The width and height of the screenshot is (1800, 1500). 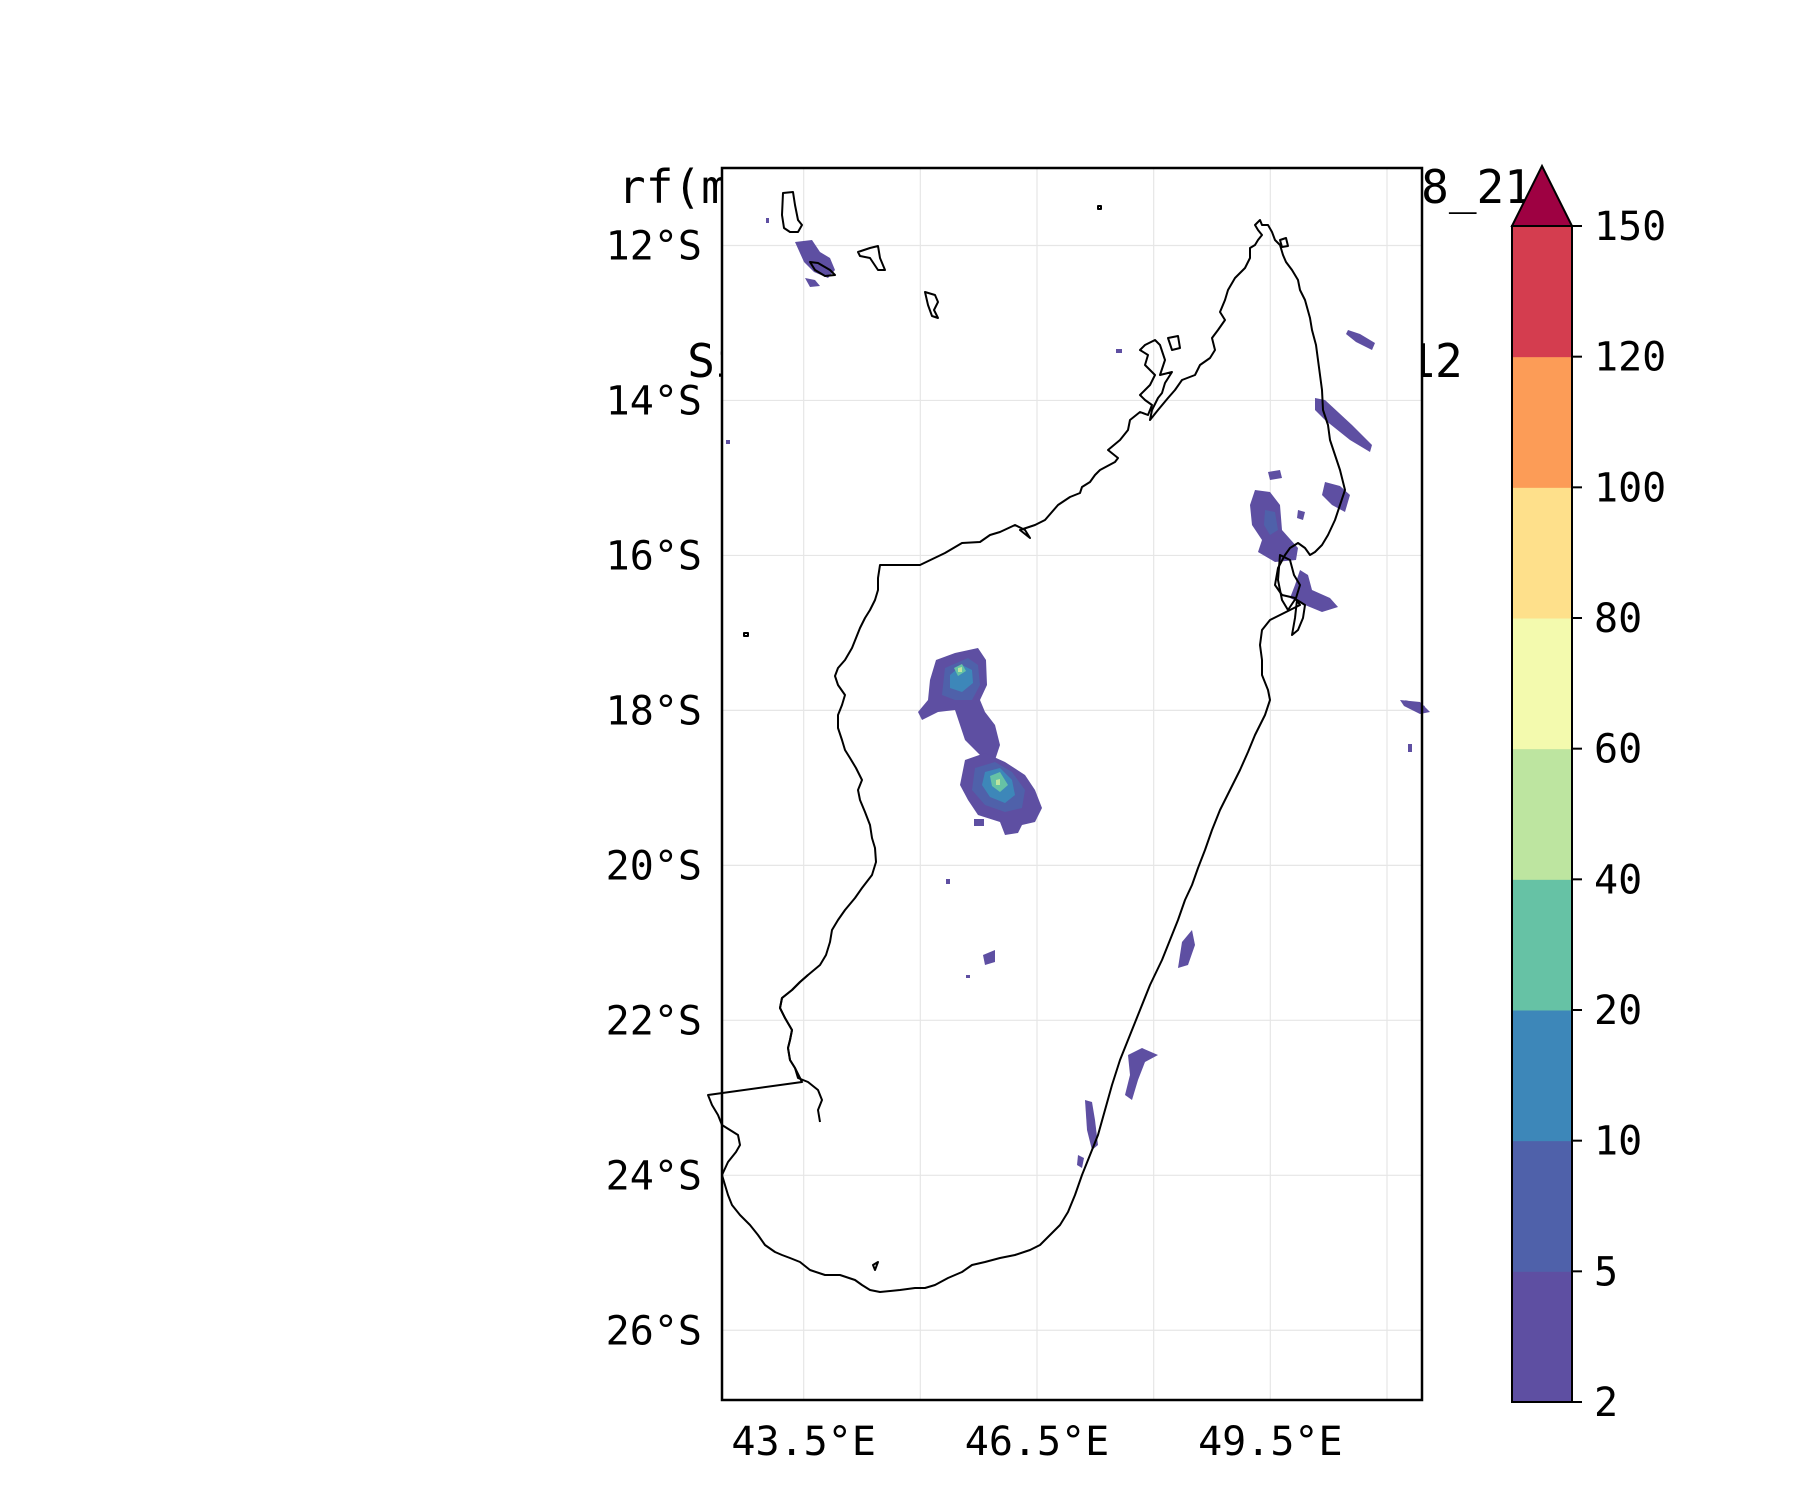 What do you see at coordinates (1542, 195) in the screenshot?
I see `colorbar-extend-arrow` at bounding box center [1542, 195].